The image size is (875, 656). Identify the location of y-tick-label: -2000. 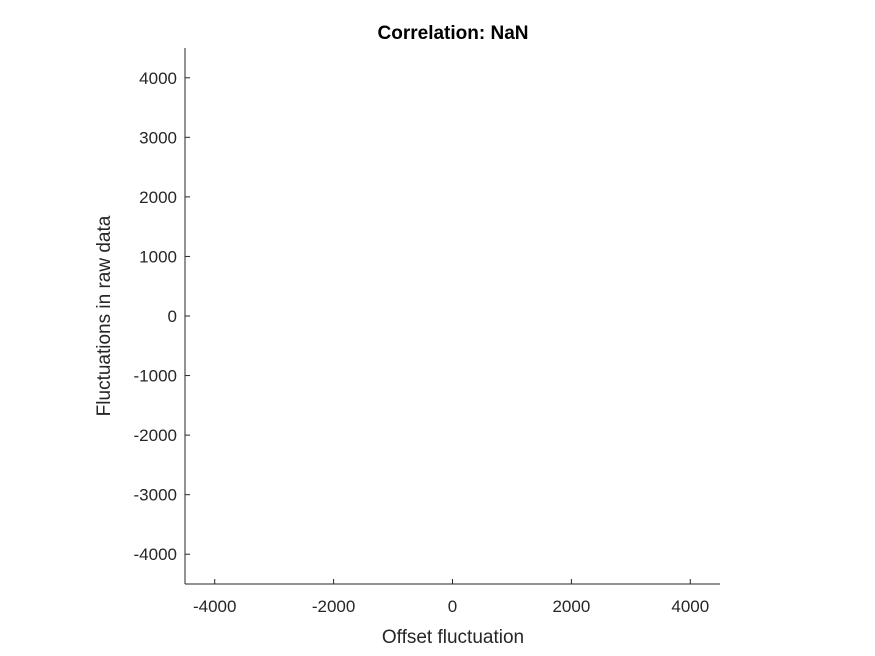
(155, 435).